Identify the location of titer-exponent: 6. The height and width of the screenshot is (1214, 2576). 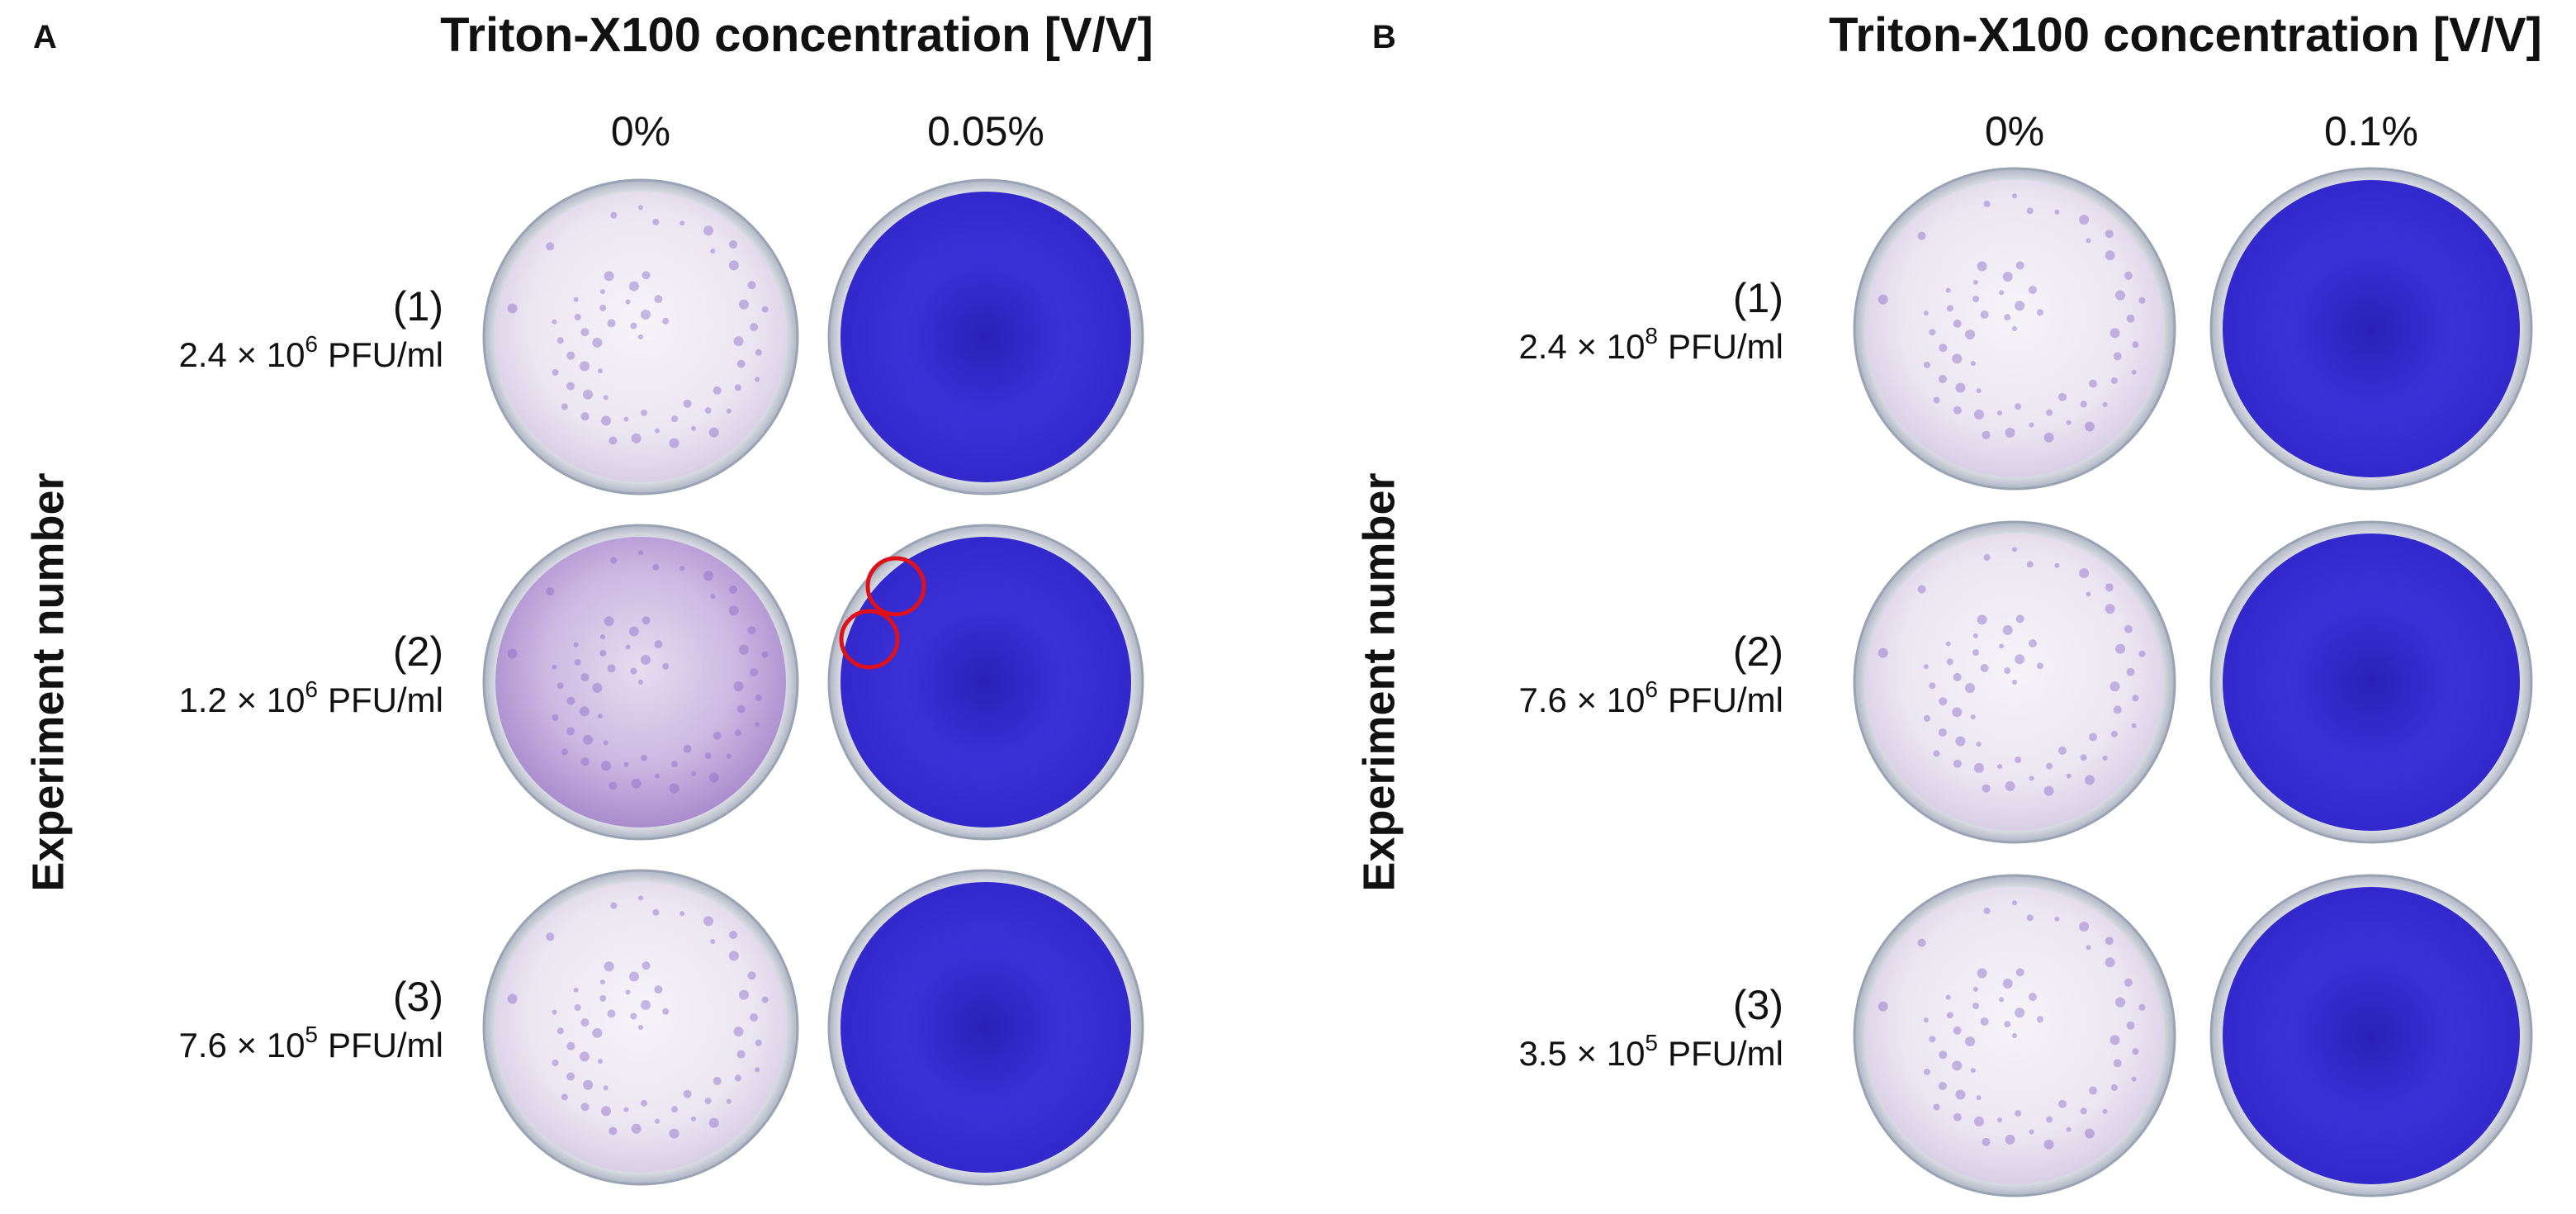
(311, 689).